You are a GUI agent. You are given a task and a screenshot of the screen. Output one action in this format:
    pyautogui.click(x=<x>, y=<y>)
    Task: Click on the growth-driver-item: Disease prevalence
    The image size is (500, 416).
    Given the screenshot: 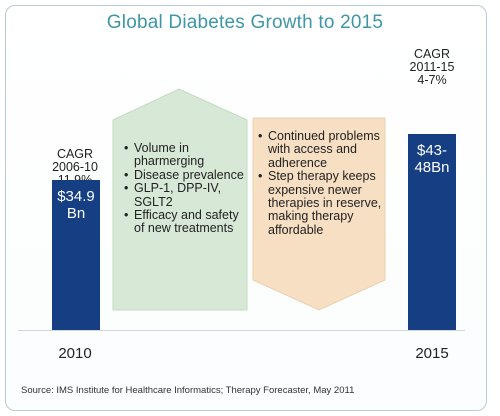 What is the action you would take?
    pyautogui.click(x=188, y=175)
    